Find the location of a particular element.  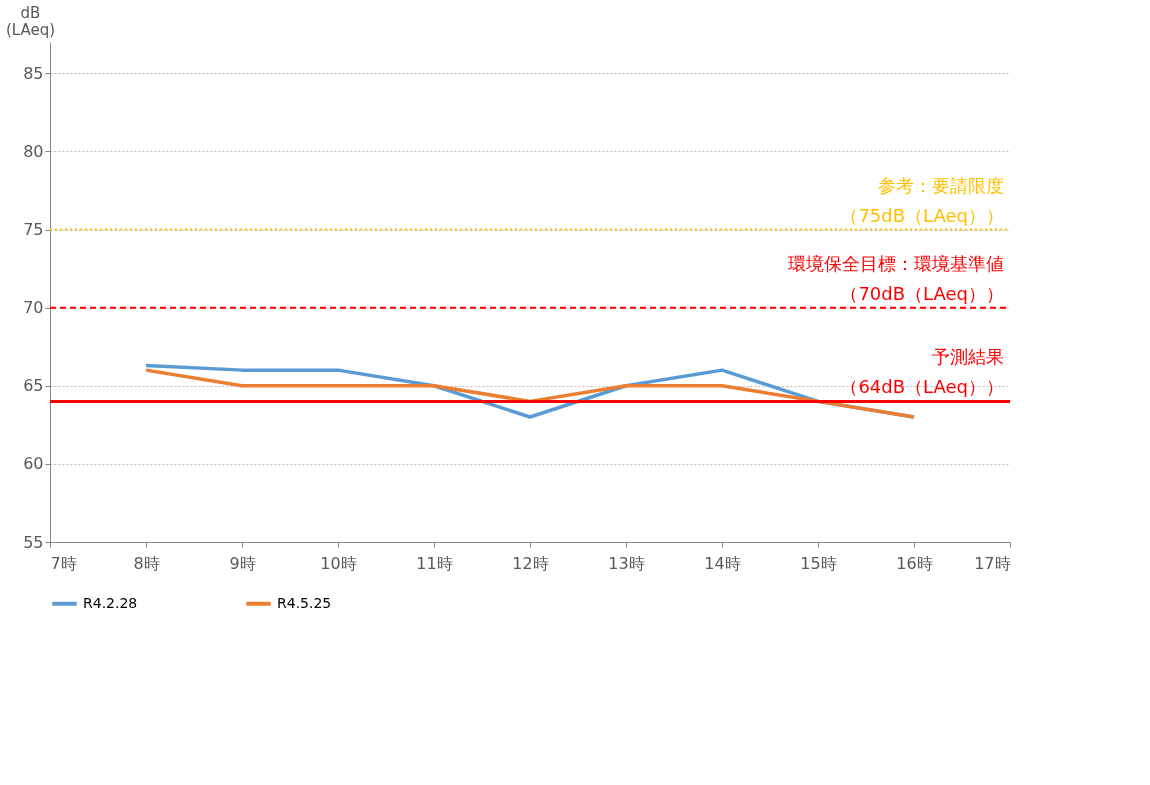

x-tick-label: 13時 is located at coordinates (626, 563).